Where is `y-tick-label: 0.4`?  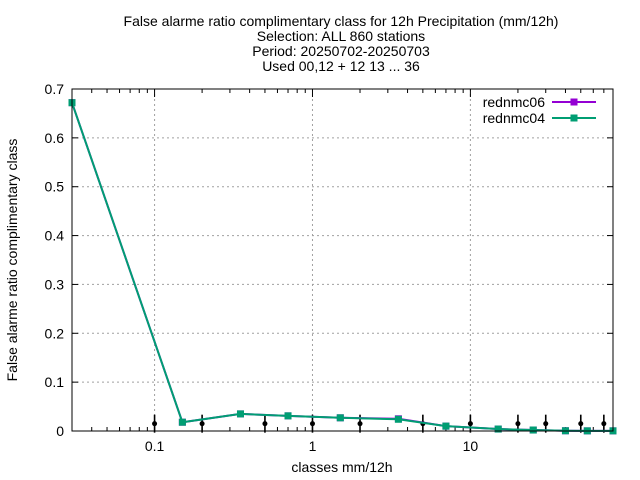 y-tick-label: 0.4 is located at coordinates (55, 236).